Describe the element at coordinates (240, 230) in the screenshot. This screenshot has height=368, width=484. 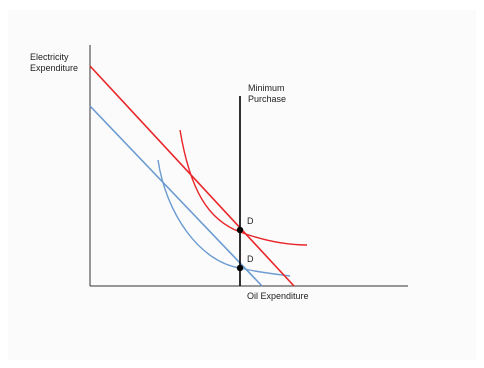
I see `point-upper-d` at that location.